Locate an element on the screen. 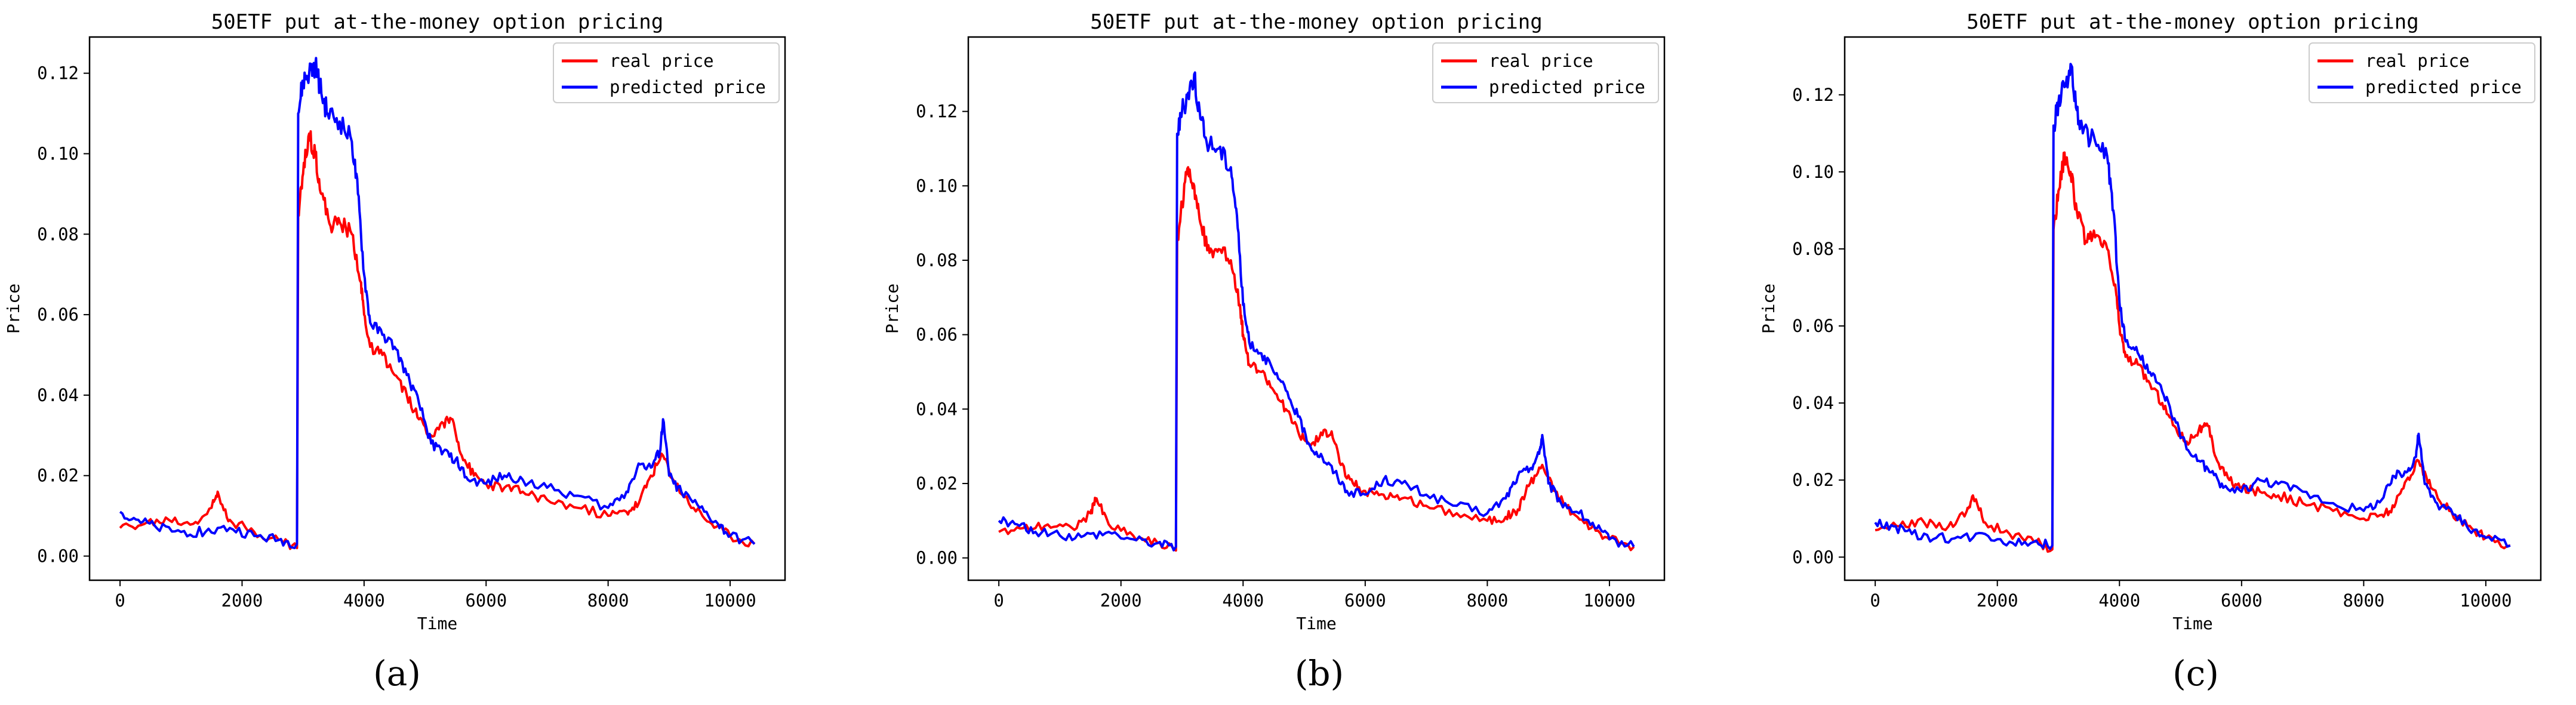 The width and height of the screenshot is (2576, 705). panel-caption: (a) is located at coordinates (397, 674).